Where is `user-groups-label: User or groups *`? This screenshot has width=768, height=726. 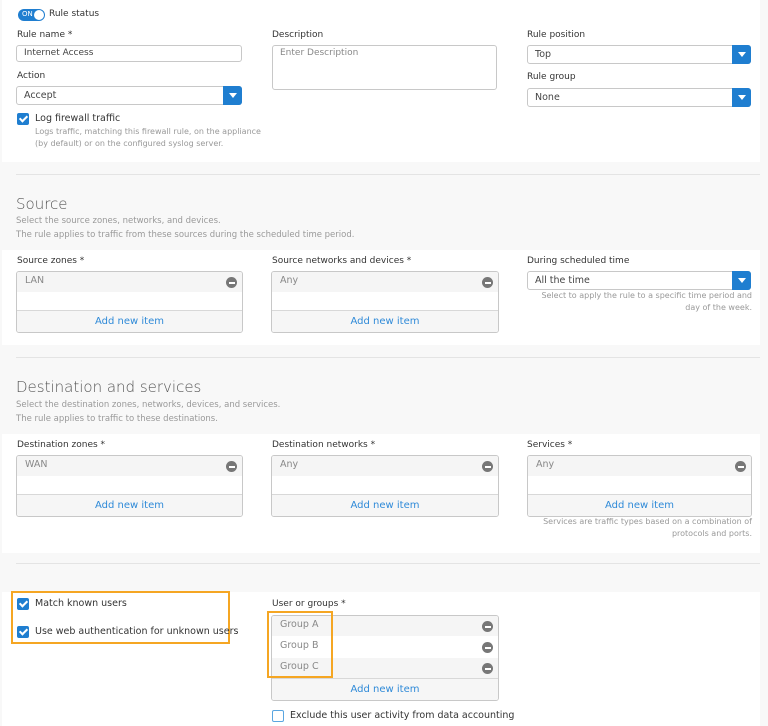
user-groups-label: User or groups * is located at coordinates (309, 604).